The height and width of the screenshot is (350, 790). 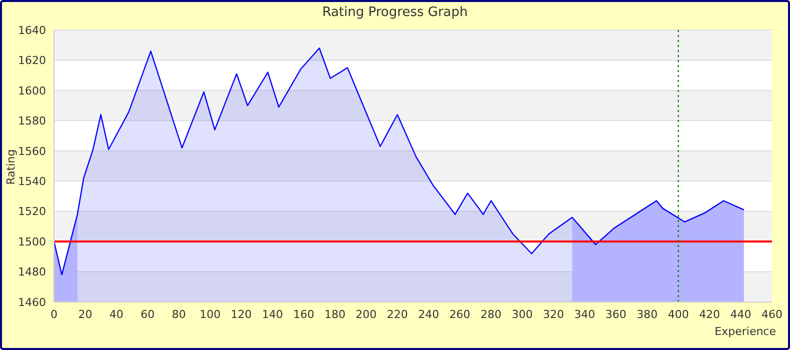 What do you see at coordinates (553, 314) in the screenshot?
I see `x-tick-label: 320` at bounding box center [553, 314].